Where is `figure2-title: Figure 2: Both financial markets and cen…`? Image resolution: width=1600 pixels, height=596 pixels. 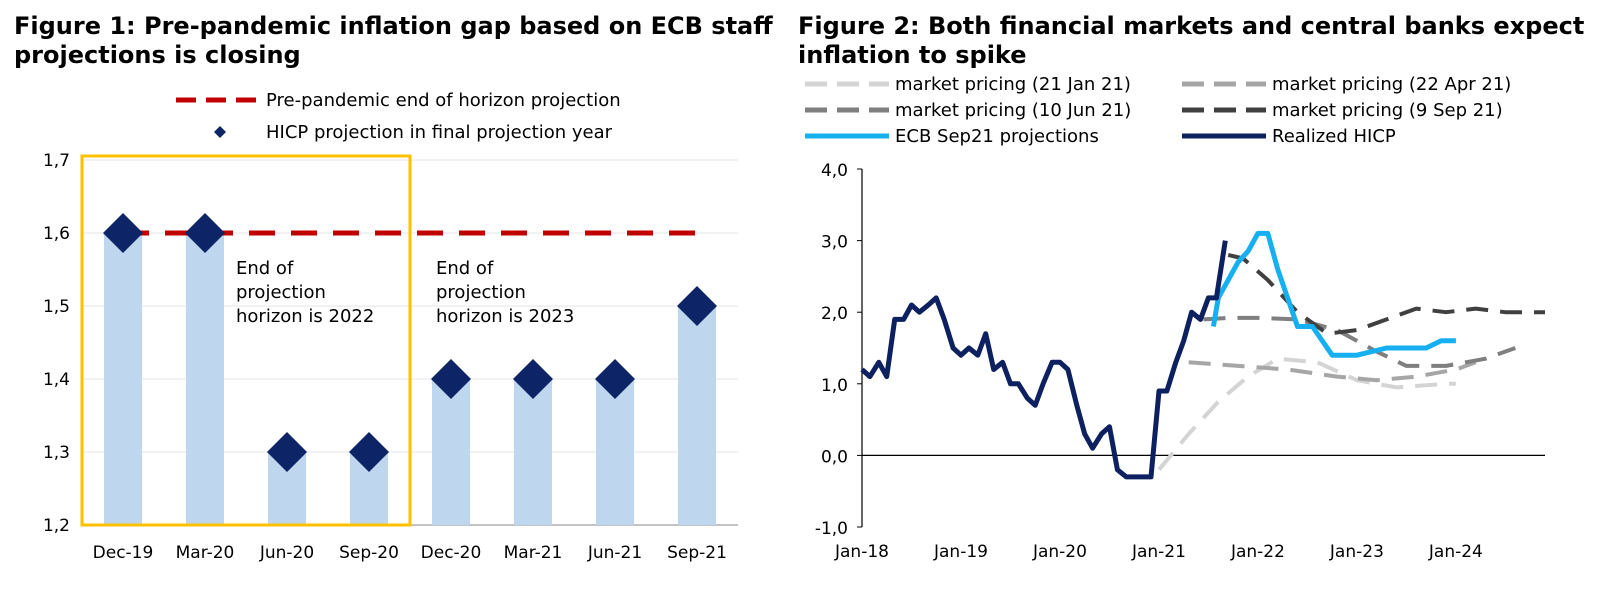
figure2-title: Figure 2: Both financial markets and cen… is located at coordinates (1191, 40).